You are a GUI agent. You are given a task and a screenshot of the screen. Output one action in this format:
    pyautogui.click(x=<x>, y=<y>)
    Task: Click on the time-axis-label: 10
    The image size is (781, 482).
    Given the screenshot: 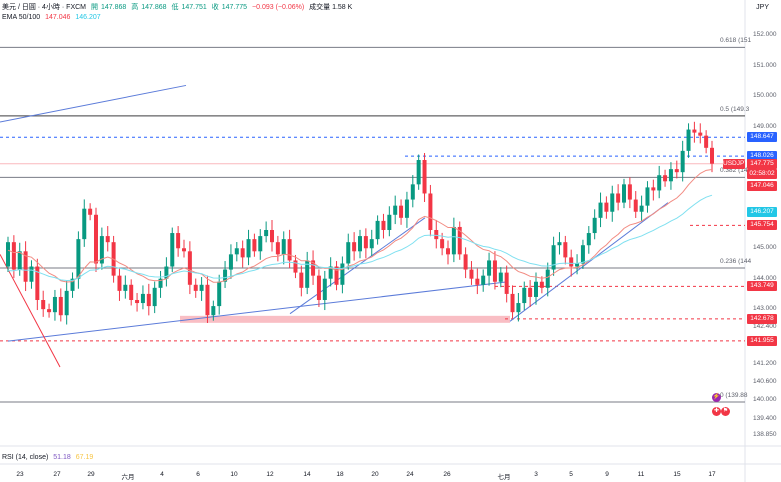 What is the action you would take?
    pyautogui.click(x=234, y=474)
    